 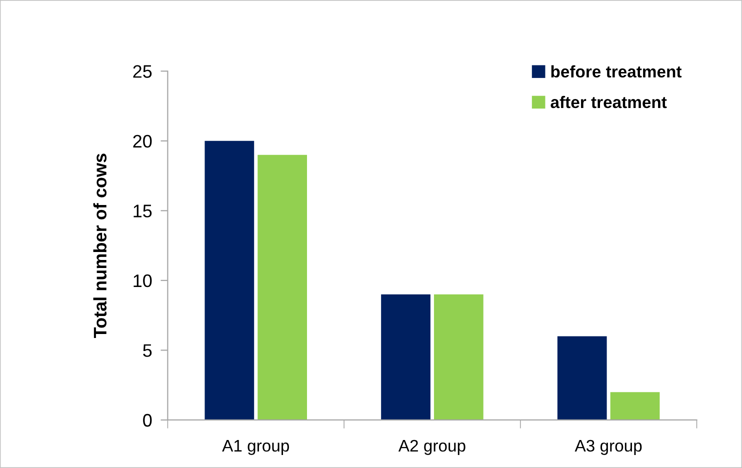 What do you see at coordinates (616, 71) in the screenshot?
I see `legend-label: before treatment` at bounding box center [616, 71].